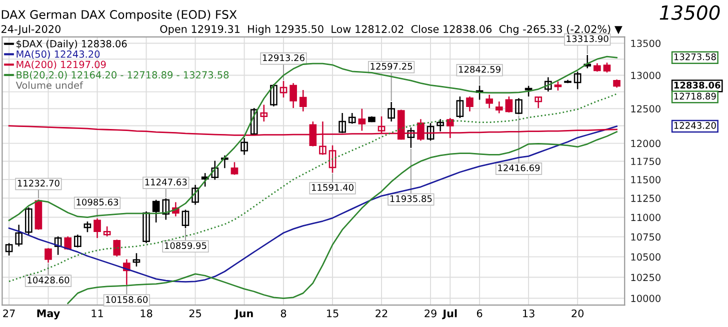  What do you see at coordinates (48, 314) in the screenshot?
I see `x-tick-label: May` at bounding box center [48, 314].